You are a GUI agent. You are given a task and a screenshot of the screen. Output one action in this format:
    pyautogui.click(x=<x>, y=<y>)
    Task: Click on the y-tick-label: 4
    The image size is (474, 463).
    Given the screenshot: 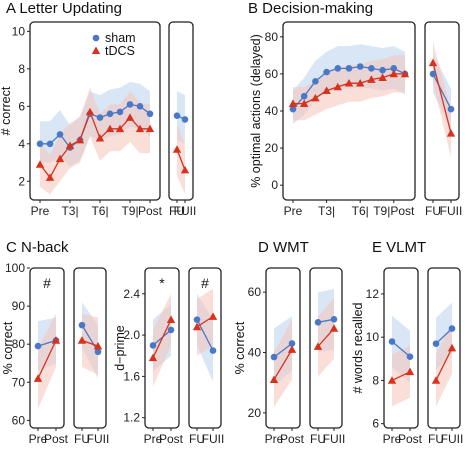 What is the action you would take?
    pyautogui.click(x=21, y=144)
    